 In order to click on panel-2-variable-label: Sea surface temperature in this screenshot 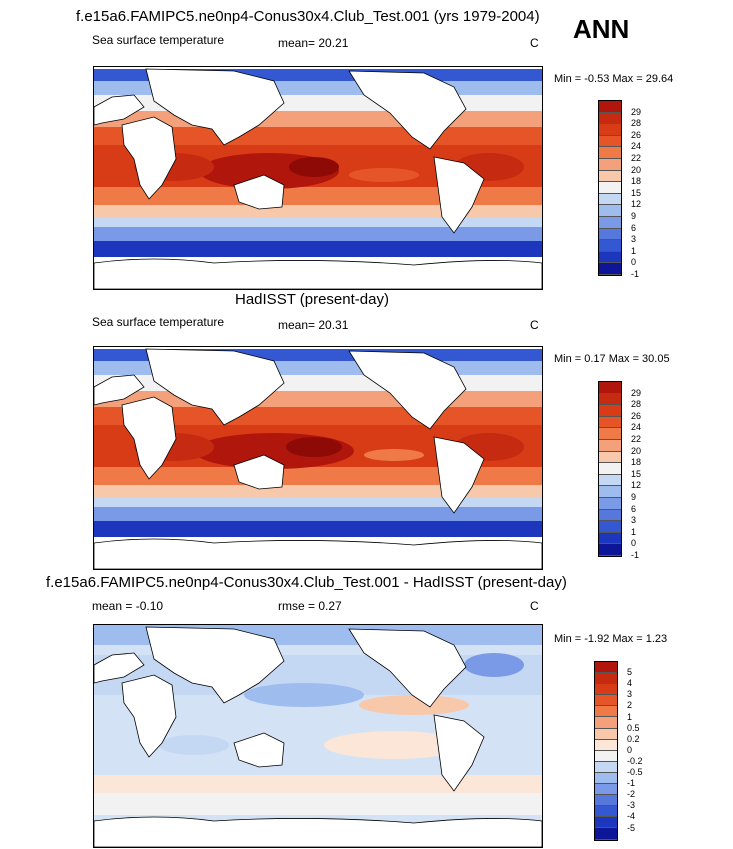, I will do `click(158, 322)`.